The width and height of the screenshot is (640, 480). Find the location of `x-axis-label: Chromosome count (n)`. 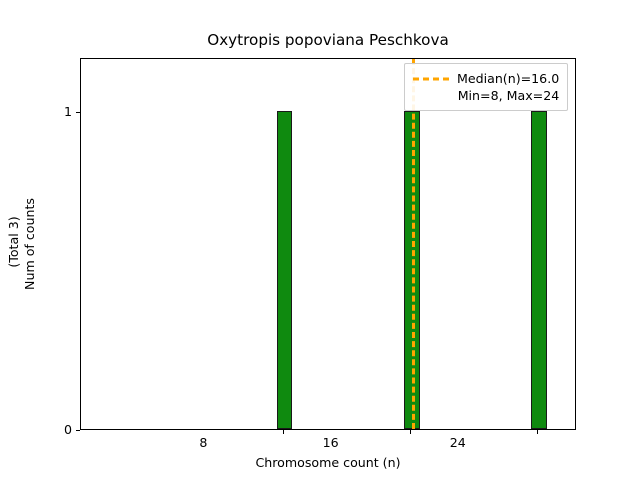

x-axis-label: Chromosome count (n) is located at coordinates (328, 462).